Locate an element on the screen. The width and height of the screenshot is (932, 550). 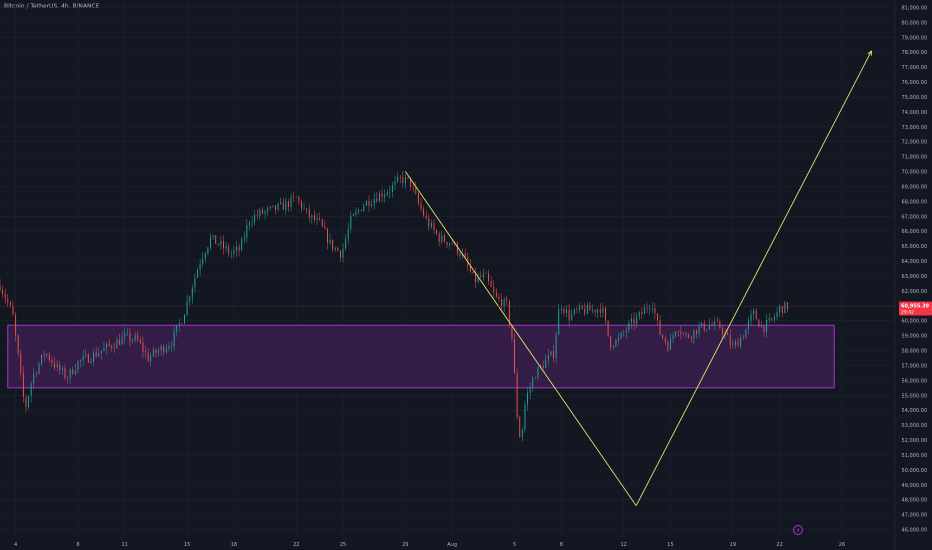
support-zone is located at coordinates (421, 356).